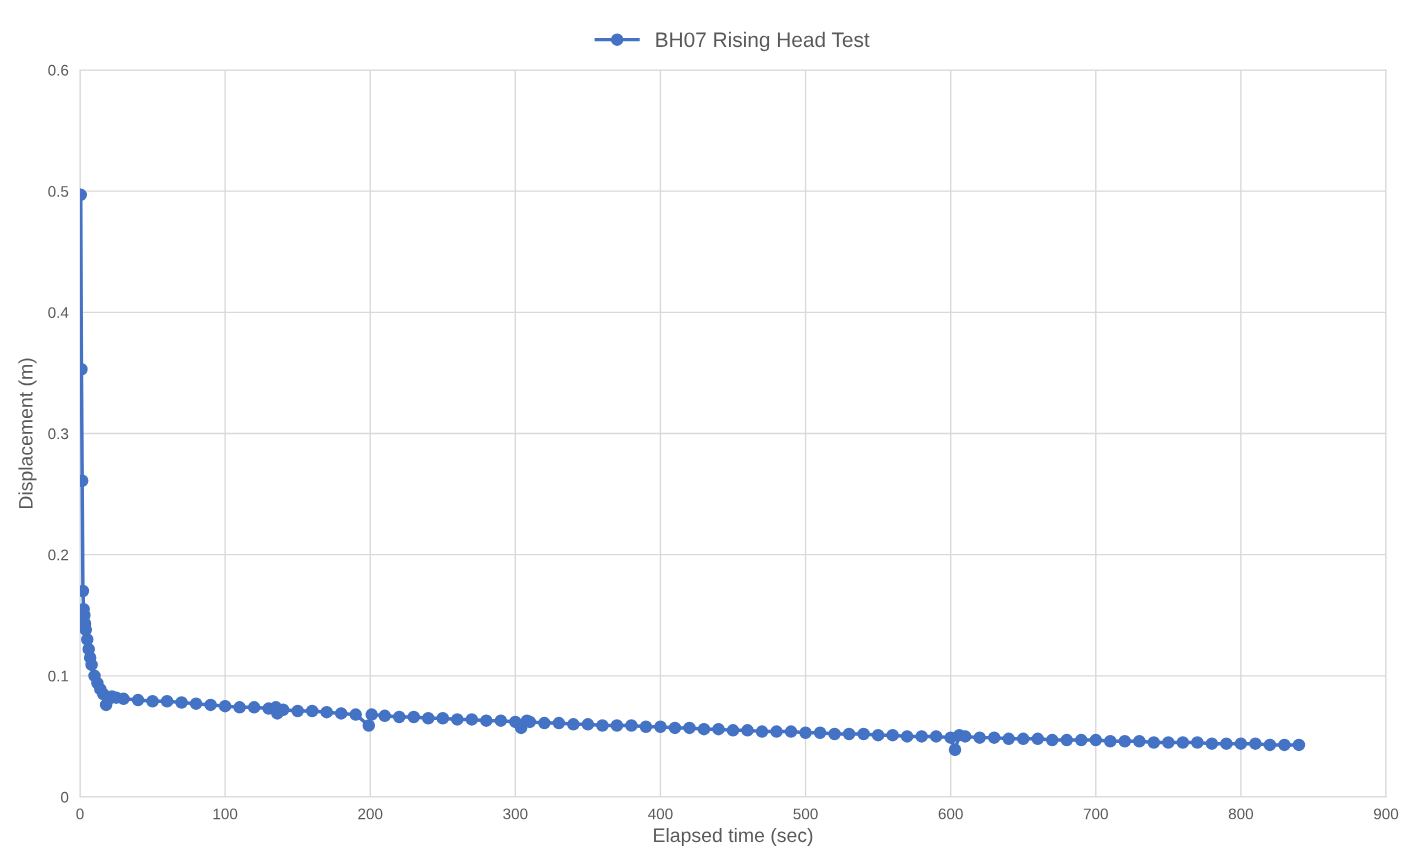 The image size is (1410, 853). What do you see at coordinates (1095, 814) in the screenshot?
I see `x-tick-label: 700` at bounding box center [1095, 814].